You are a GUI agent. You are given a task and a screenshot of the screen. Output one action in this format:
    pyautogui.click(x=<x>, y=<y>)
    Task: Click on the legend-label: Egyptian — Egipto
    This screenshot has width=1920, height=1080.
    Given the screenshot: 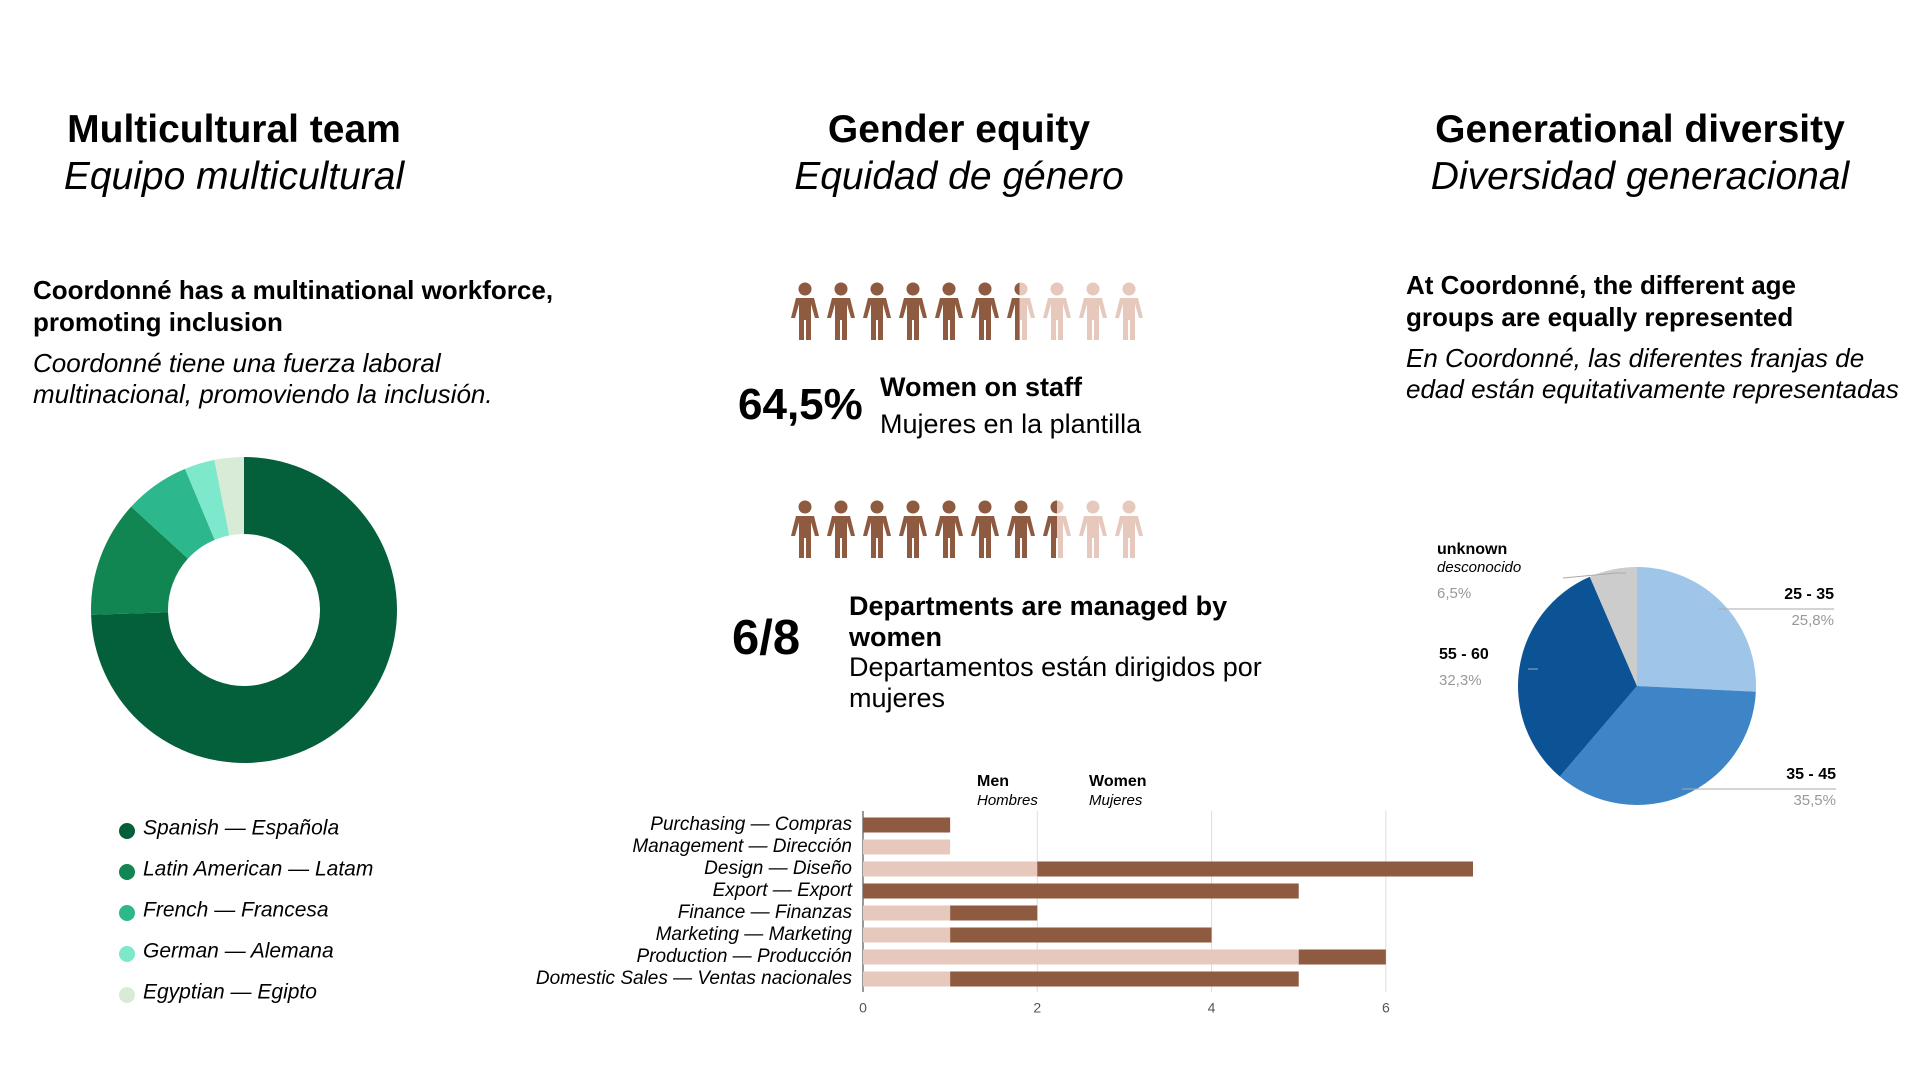 What is the action you would take?
    pyautogui.click(x=230, y=992)
    